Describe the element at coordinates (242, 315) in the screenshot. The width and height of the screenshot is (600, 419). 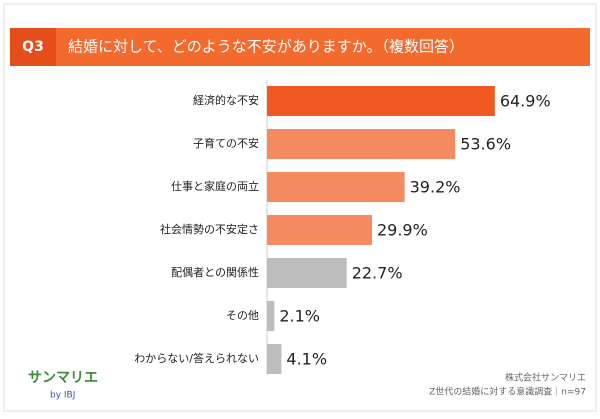
I see `category-label: その他` at that location.